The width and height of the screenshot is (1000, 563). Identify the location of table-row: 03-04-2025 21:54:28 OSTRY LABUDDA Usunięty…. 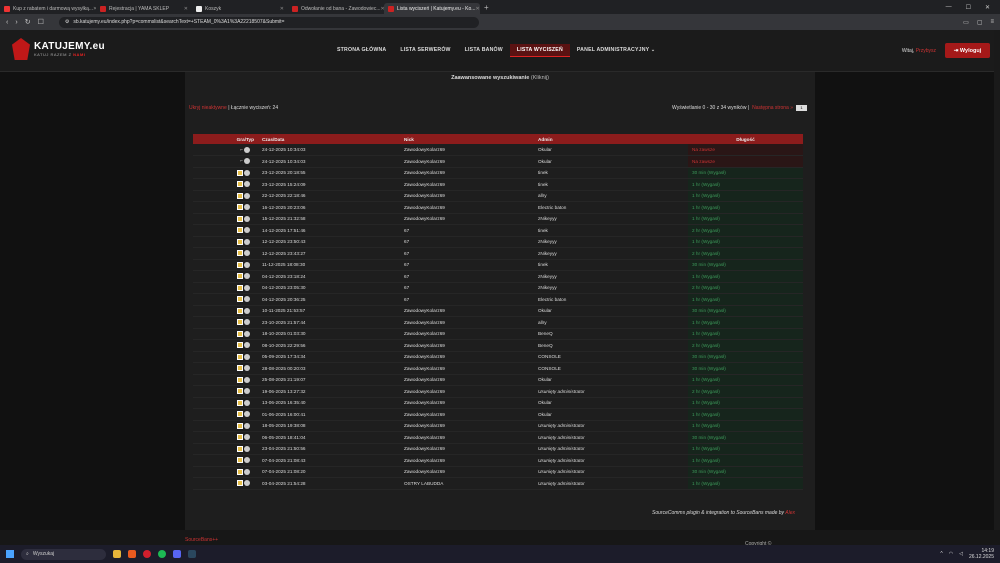
(498, 483).